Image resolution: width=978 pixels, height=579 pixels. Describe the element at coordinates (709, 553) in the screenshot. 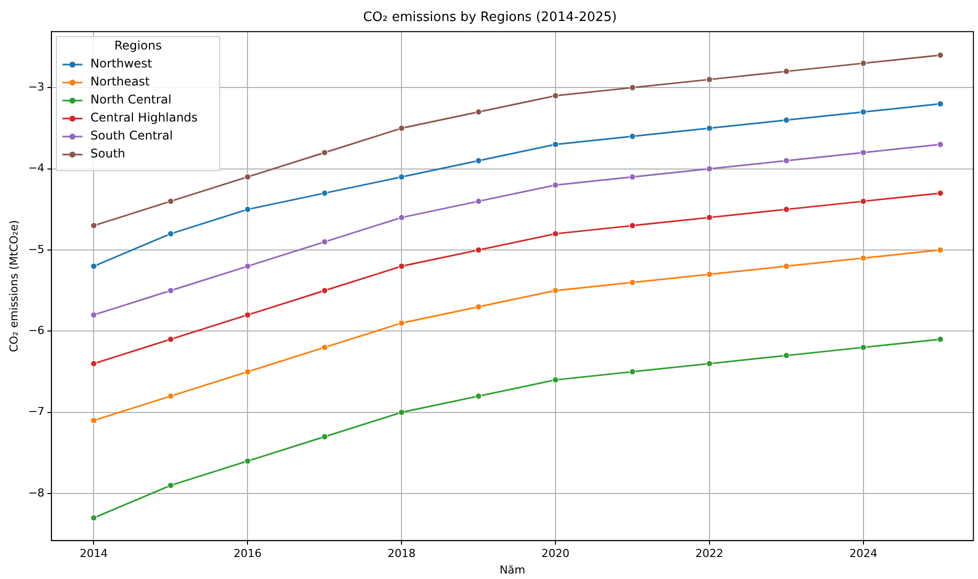

I see `x-tick-label: 2022` at that location.